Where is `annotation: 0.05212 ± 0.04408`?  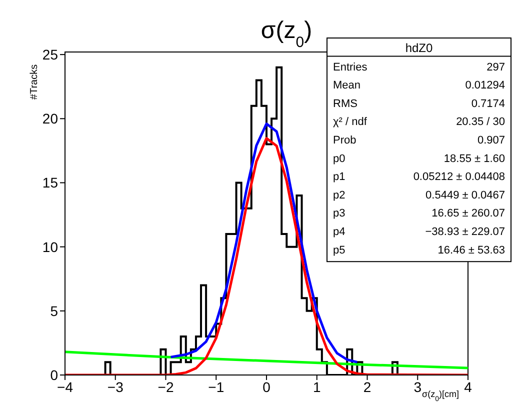
annotation: 0.05212 ± 0.04408 is located at coordinates (459, 177).